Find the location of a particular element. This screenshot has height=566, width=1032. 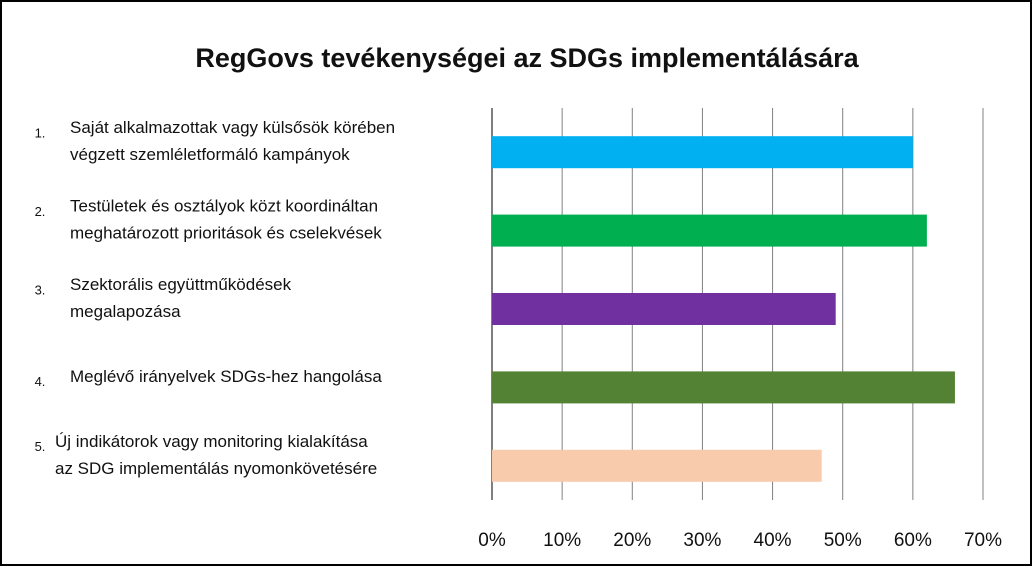

category-label: az SDG implementálás nyomonkövetésére is located at coordinates (216, 468).